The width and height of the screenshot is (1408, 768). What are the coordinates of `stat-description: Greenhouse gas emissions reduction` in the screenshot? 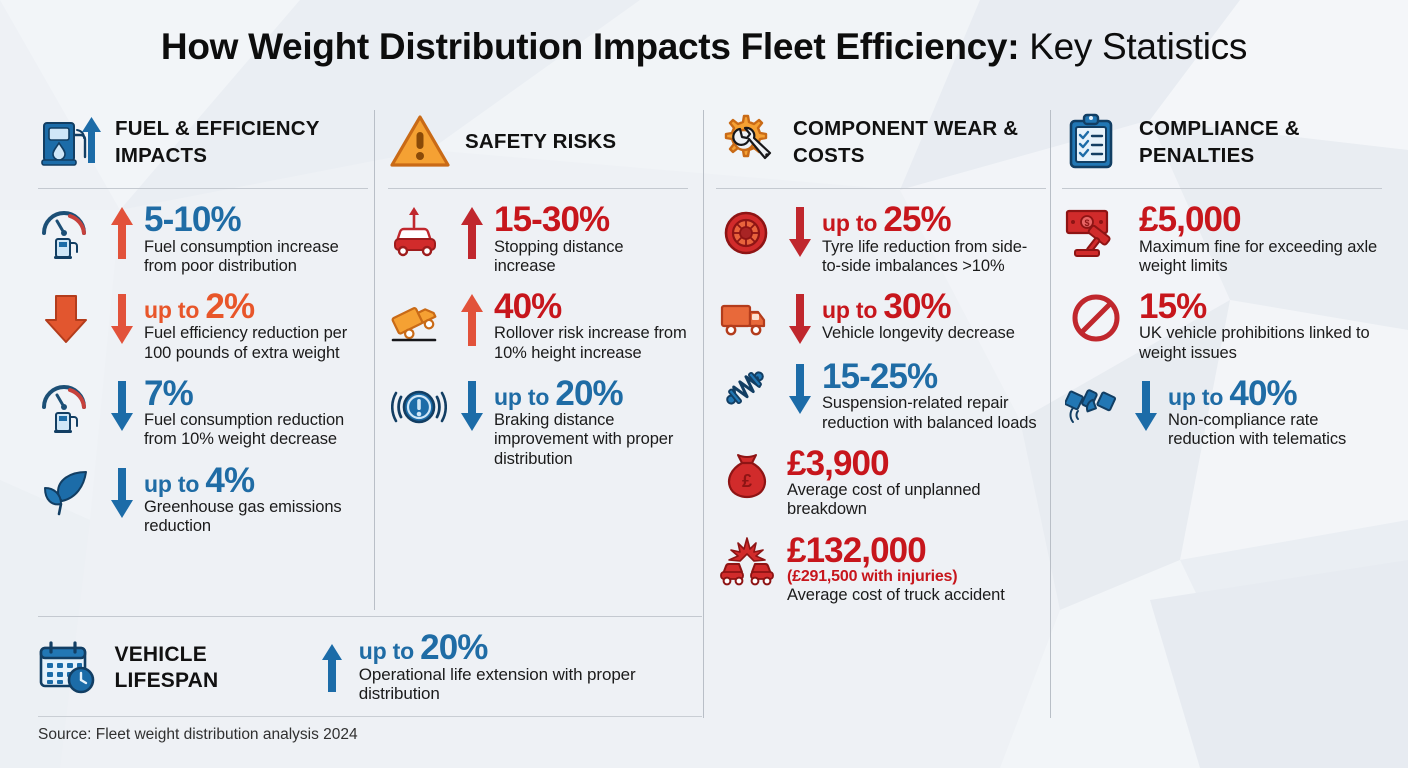 It's located at (243, 517).